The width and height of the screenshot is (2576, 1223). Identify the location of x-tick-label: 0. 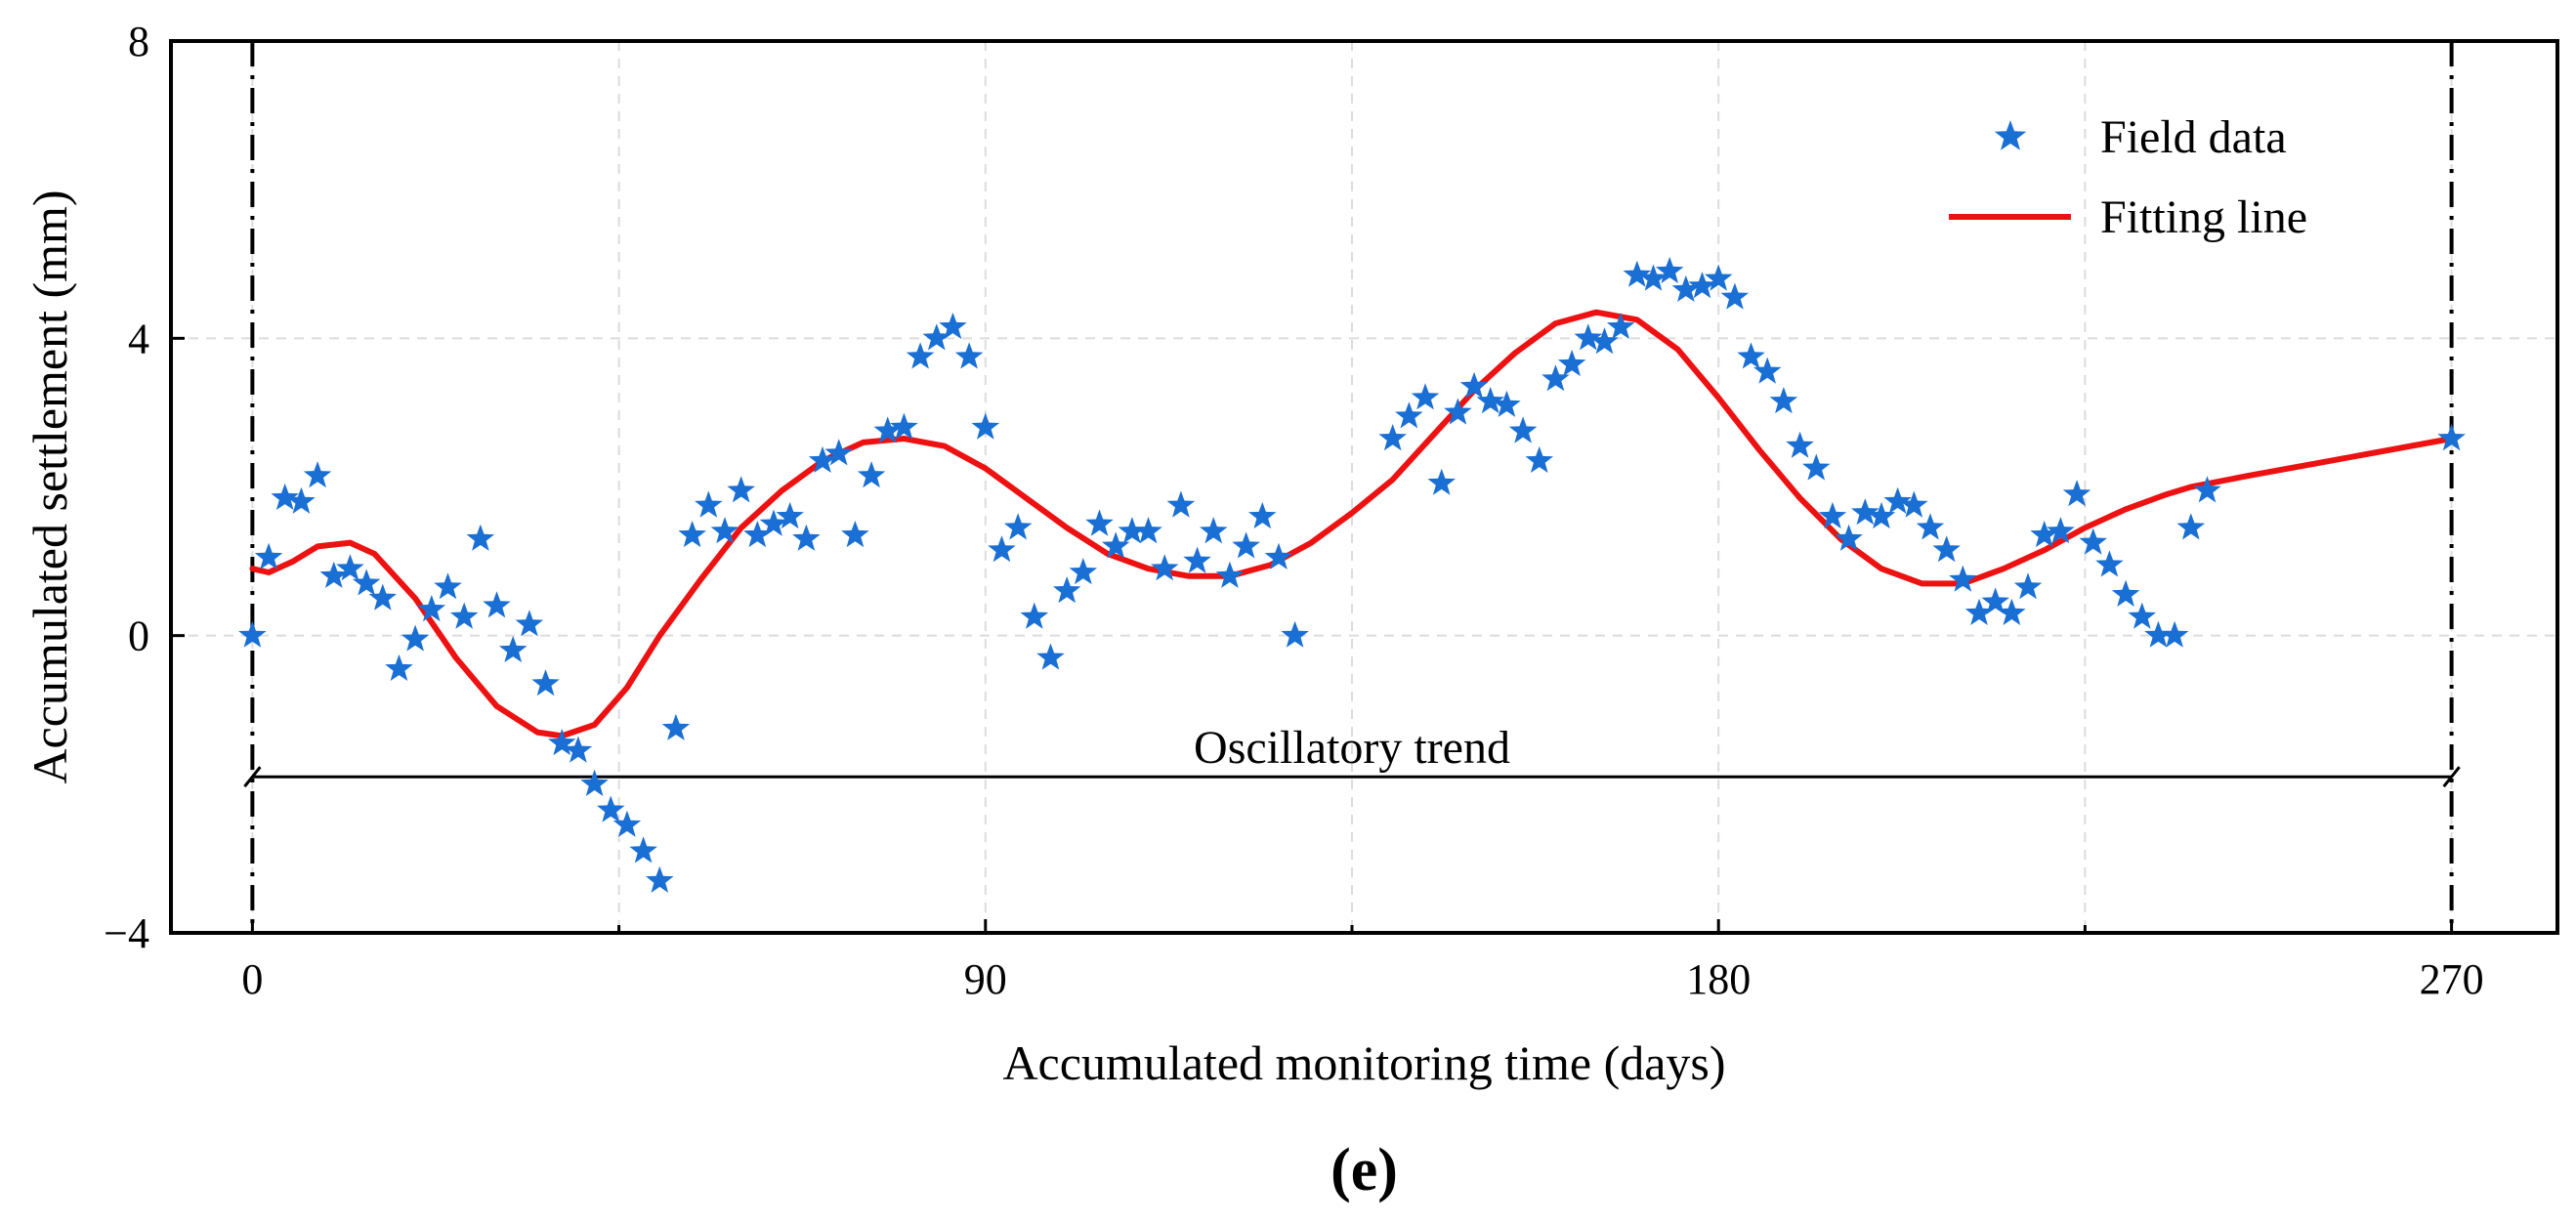
(252, 979).